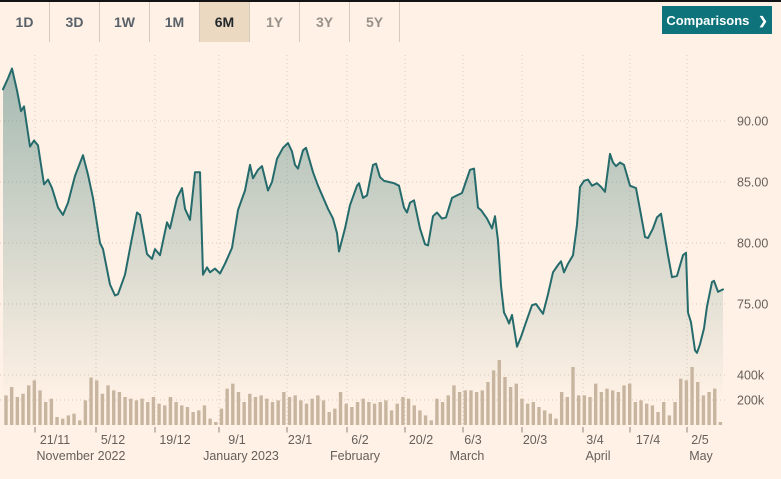 This screenshot has width=781, height=479. What do you see at coordinates (355, 456) in the screenshot?
I see `month-label: February` at bounding box center [355, 456].